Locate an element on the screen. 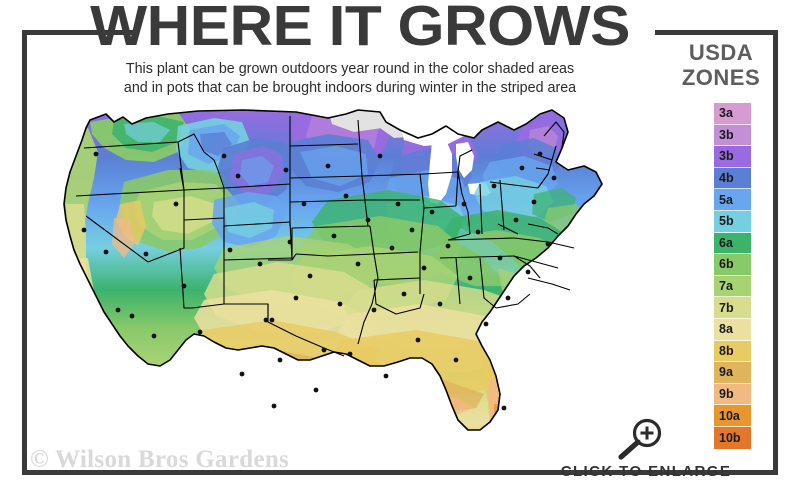 The height and width of the screenshot is (500, 800). legend-swatch-3a-0: 3a is located at coordinates (732, 114).